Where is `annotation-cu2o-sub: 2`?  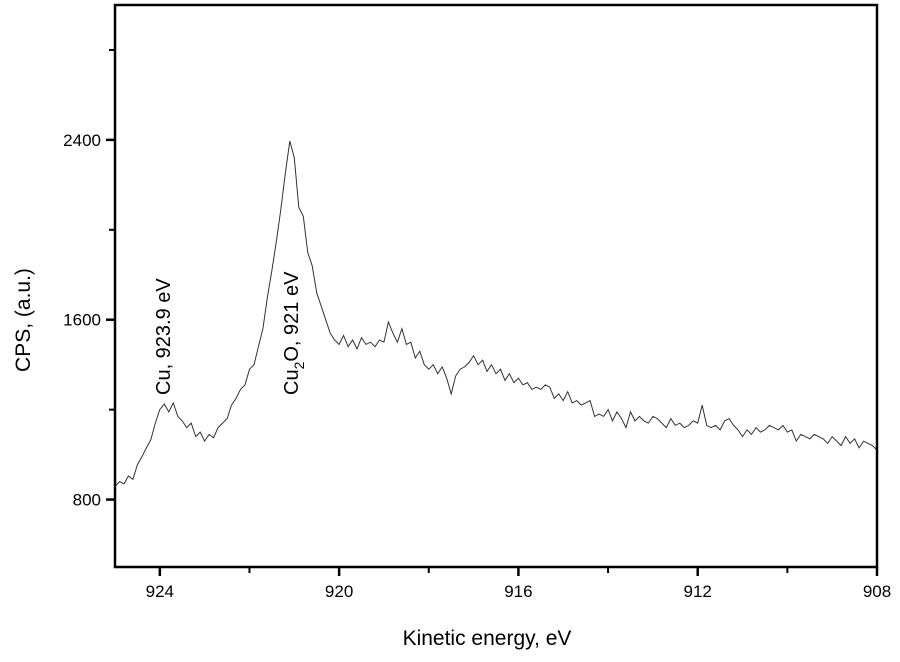 annotation-cu2o-sub: 2 is located at coordinates (299, 365).